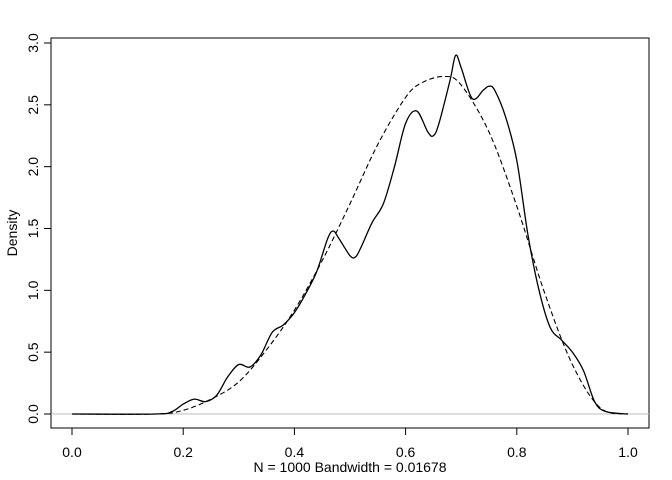  I want to click on x-tick-label: 0.8, so click(517, 452).